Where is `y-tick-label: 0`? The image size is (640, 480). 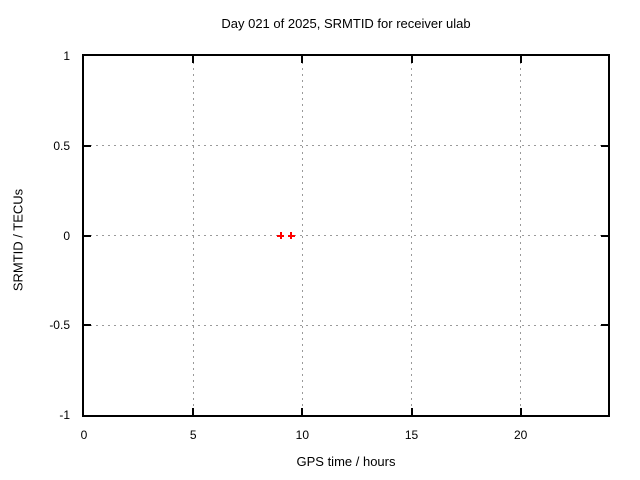
y-tick-label: 0 is located at coordinates (66, 235).